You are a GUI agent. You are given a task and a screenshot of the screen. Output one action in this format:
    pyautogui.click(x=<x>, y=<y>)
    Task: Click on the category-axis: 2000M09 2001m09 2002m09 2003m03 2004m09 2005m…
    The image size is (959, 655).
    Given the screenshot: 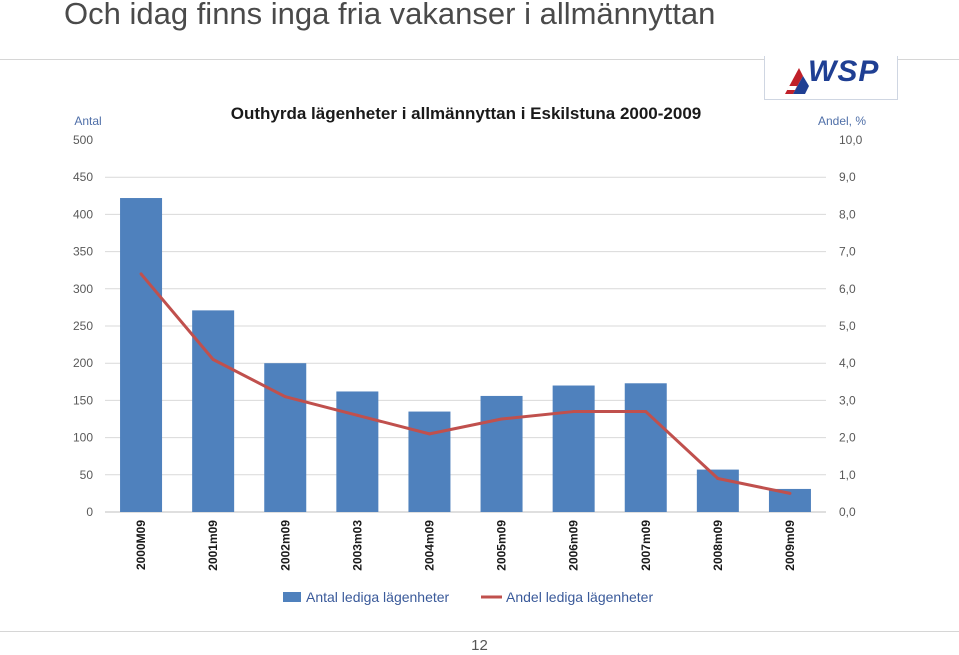 What is the action you would take?
    pyautogui.click(x=465, y=545)
    